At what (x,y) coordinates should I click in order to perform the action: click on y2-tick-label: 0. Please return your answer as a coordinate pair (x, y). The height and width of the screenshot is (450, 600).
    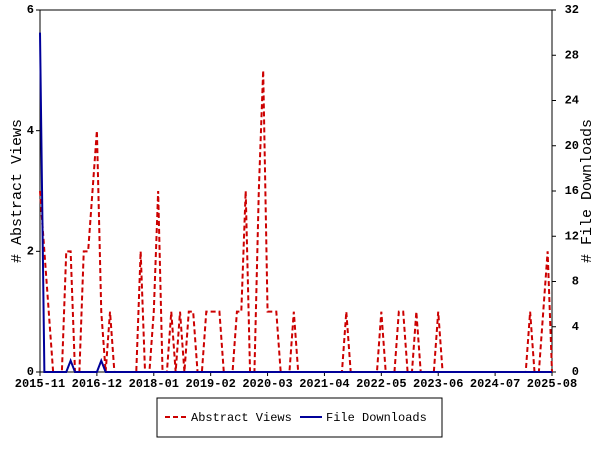
    Looking at the image, I should click on (575, 372).